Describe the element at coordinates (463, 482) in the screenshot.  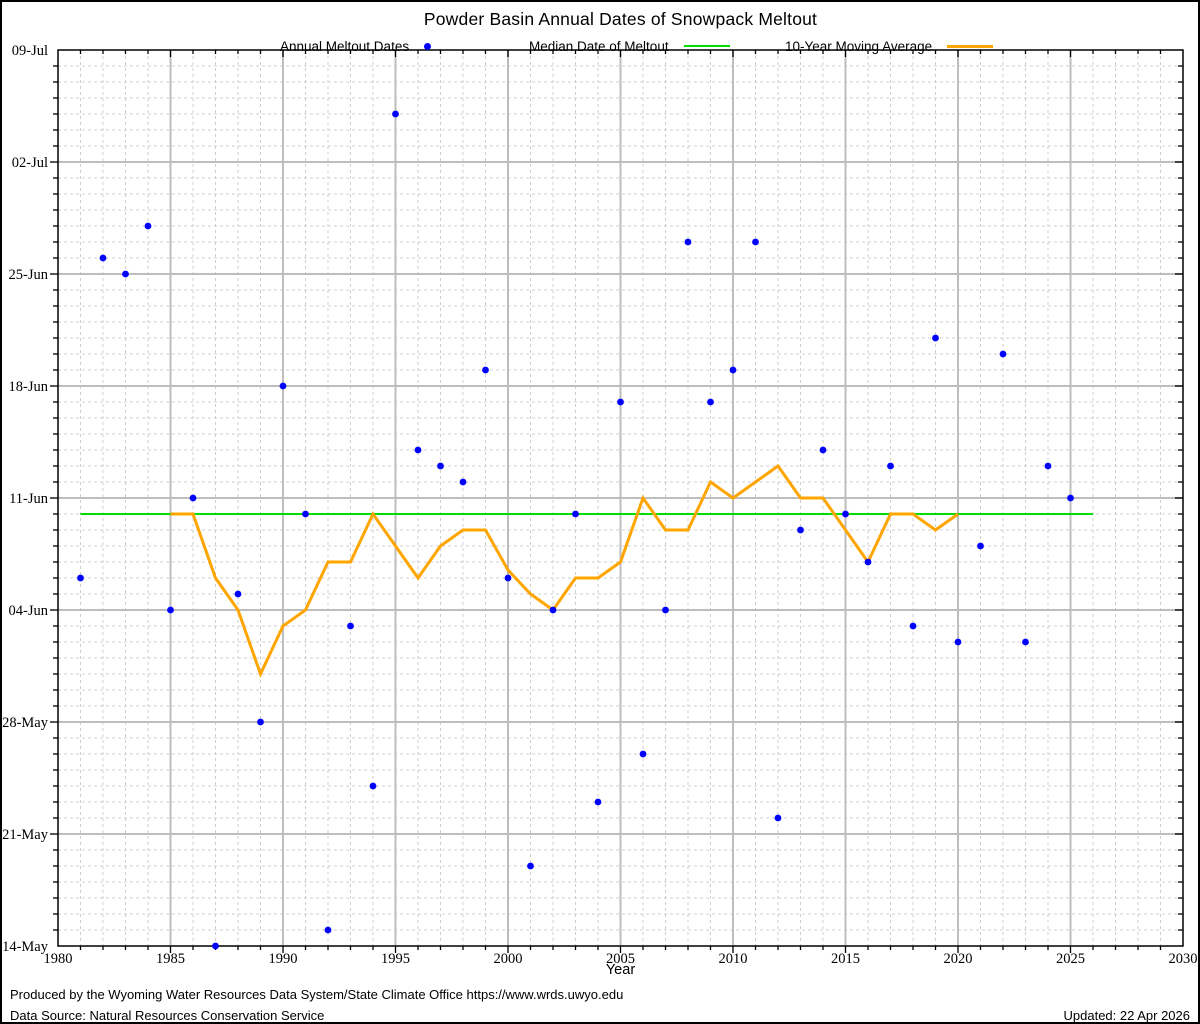
I see `meltout-point-1998: 1998: 12-Jun` at that location.